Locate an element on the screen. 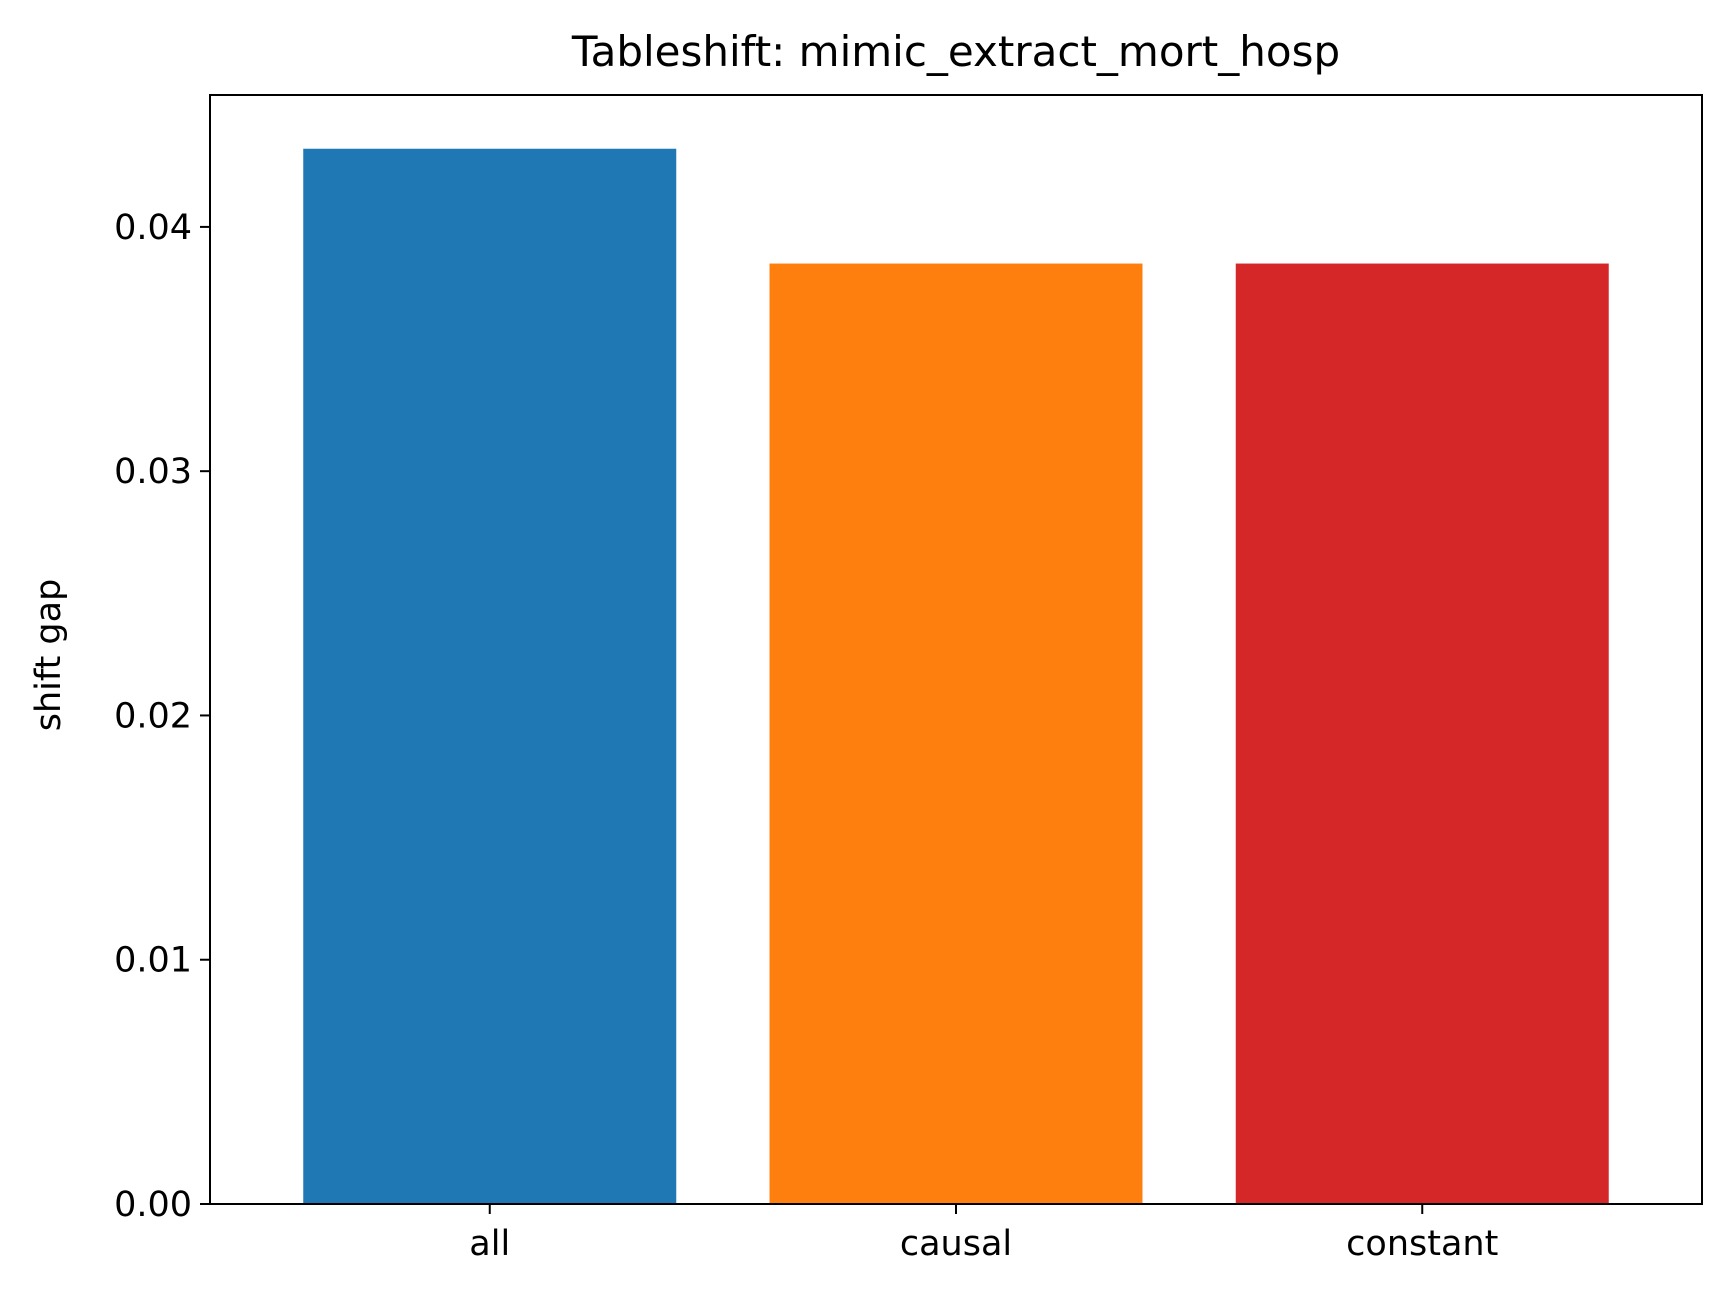 This screenshot has height=1300, width=1726. y-tick-label: 0.03 is located at coordinates (153, 472).